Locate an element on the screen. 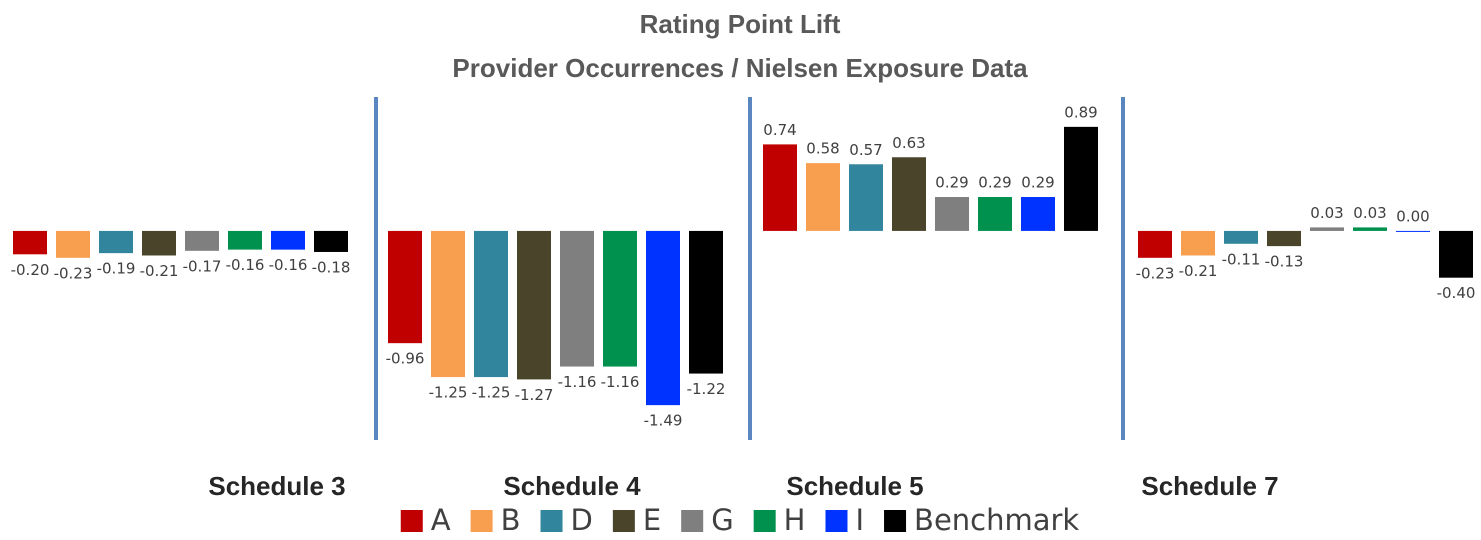 The image size is (1481, 540). value-label: -0.96 is located at coordinates (405, 359).